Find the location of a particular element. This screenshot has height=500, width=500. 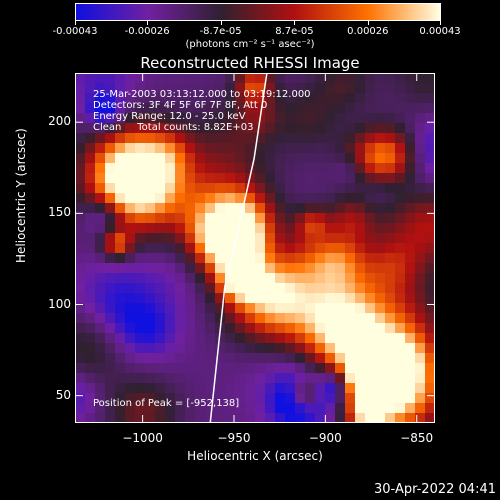

y-axis-title: Heliocentric Y (arcsec) is located at coordinates (21, 195).